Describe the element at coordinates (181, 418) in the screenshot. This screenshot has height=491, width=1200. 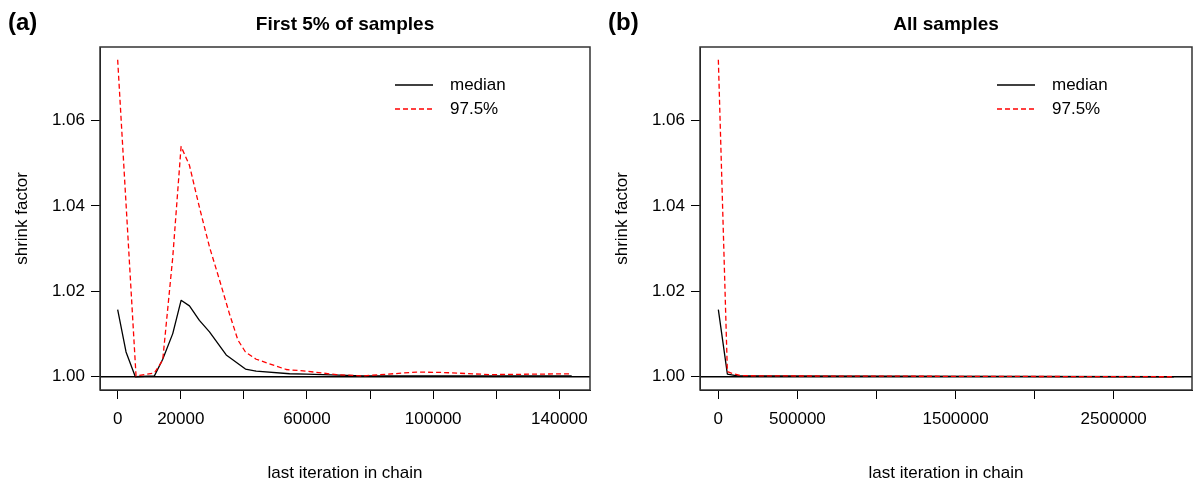
I see `x-tick-label: 20000` at that location.